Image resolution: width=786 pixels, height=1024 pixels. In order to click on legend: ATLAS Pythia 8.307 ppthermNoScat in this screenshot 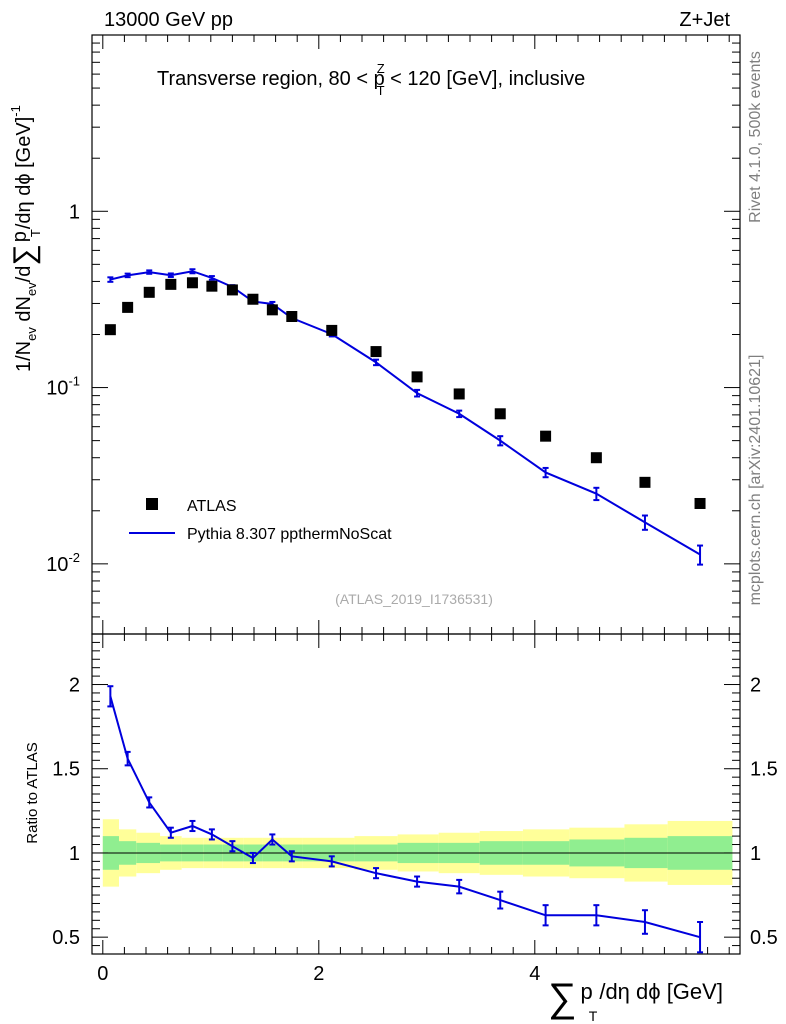, I will do `click(260, 520)`.